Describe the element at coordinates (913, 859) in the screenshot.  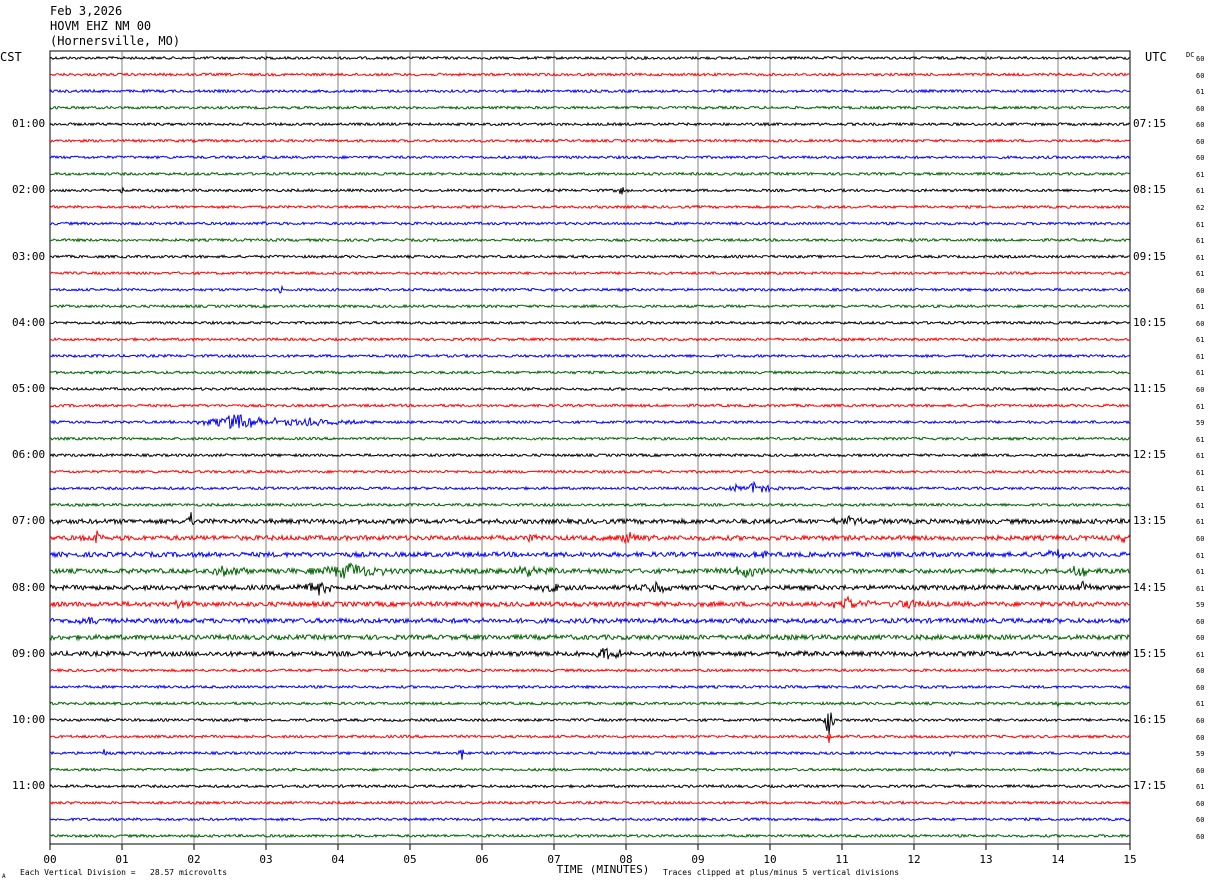
I see `x-tick-label-12: 12` at that location.